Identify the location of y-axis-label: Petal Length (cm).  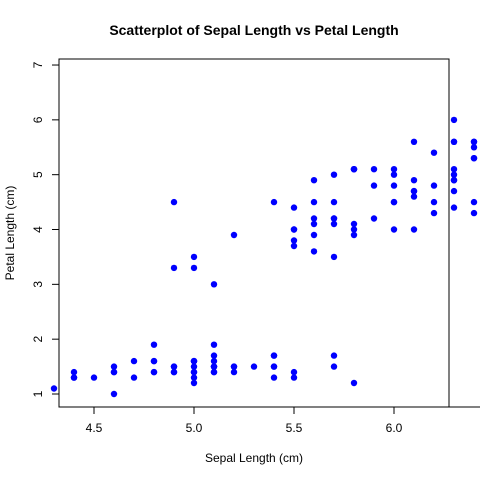
(10, 233).